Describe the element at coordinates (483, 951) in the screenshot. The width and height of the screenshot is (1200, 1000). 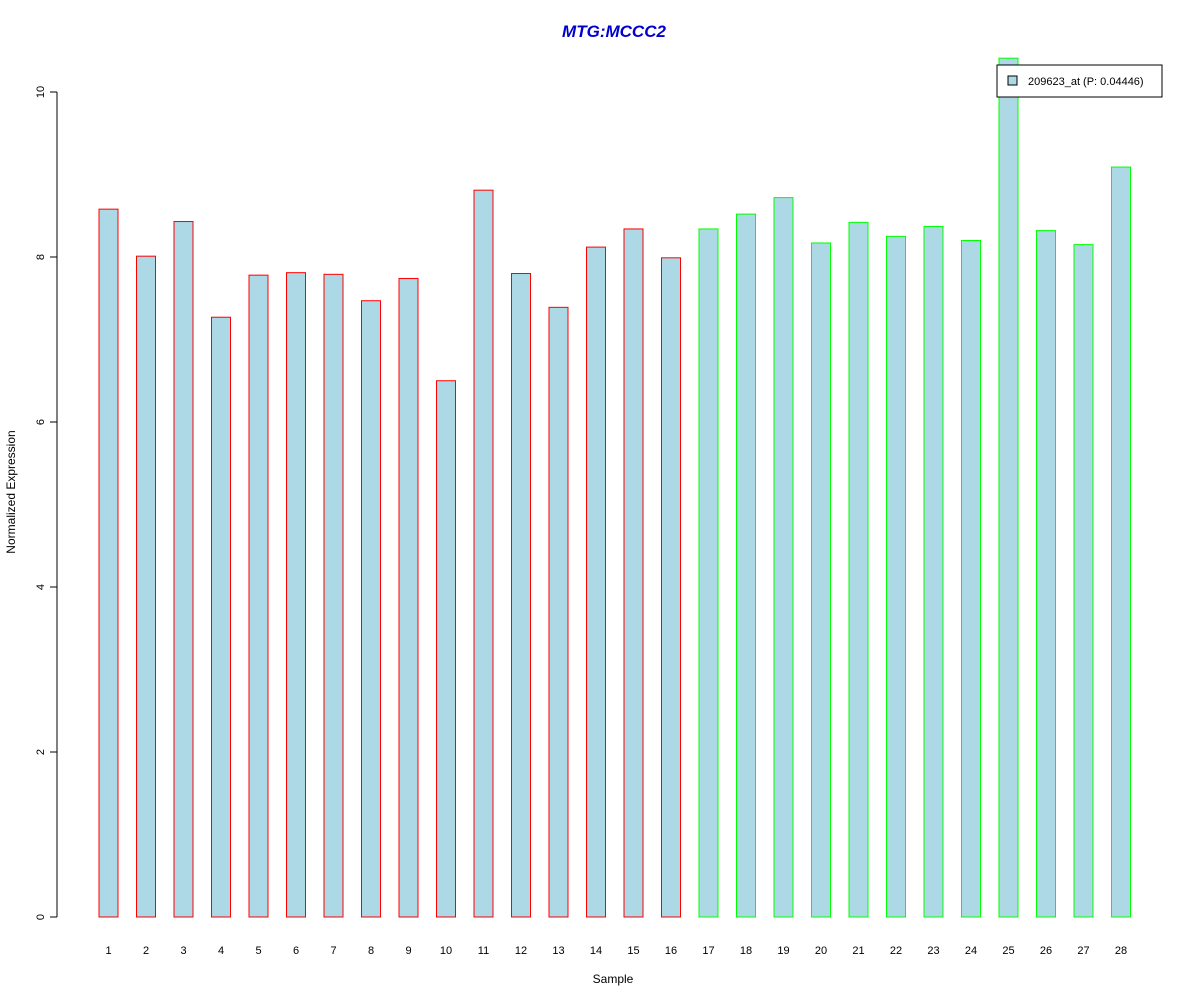
I see `x-tick-label: 11` at that location.